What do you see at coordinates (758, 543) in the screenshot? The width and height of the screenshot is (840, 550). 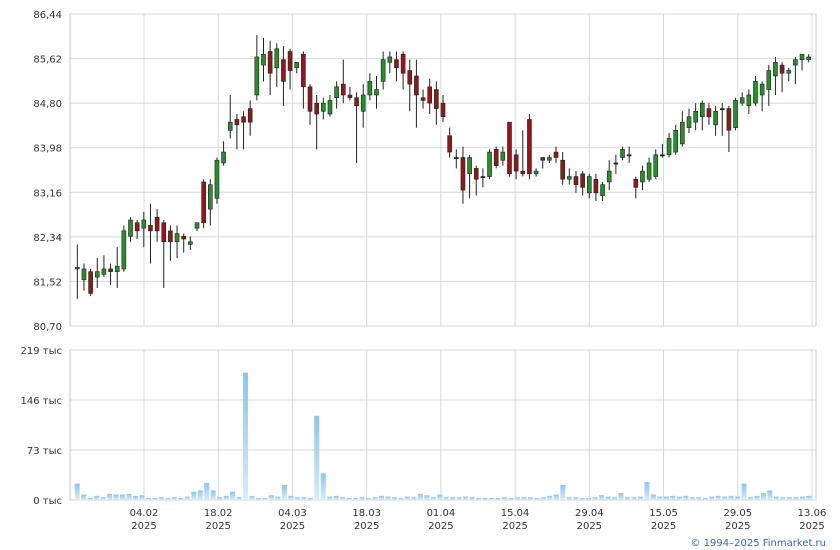 I see `copyright-credit: © 1994–2025 Finmarket.ru` at bounding box center [758, 543].